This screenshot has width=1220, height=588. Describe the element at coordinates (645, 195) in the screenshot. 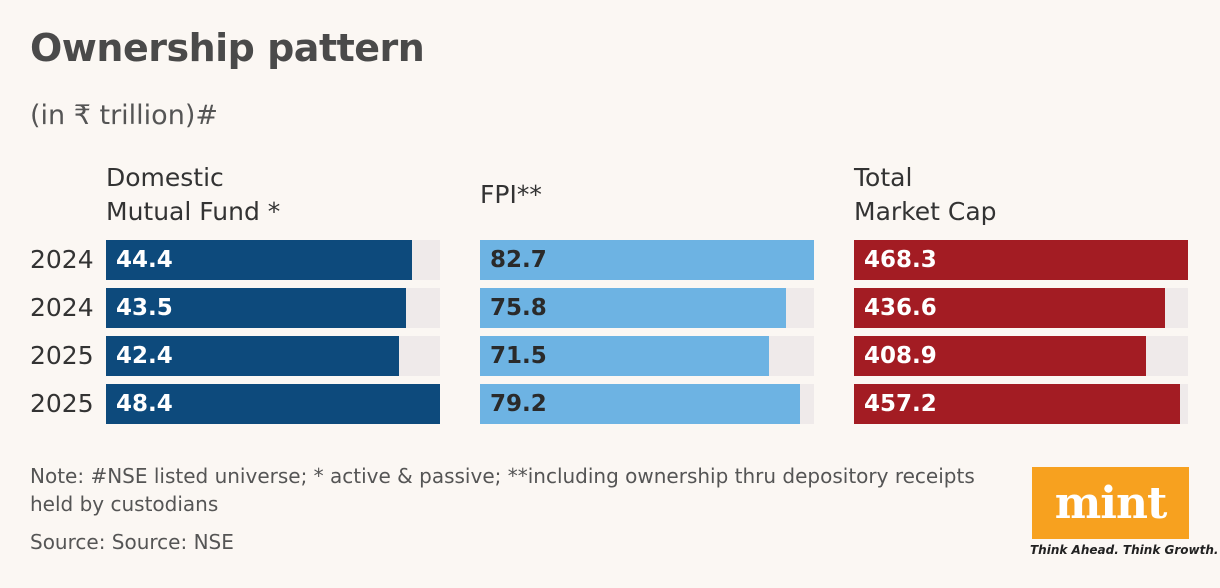

I see `column-header-fpi: FPI**` at that location.